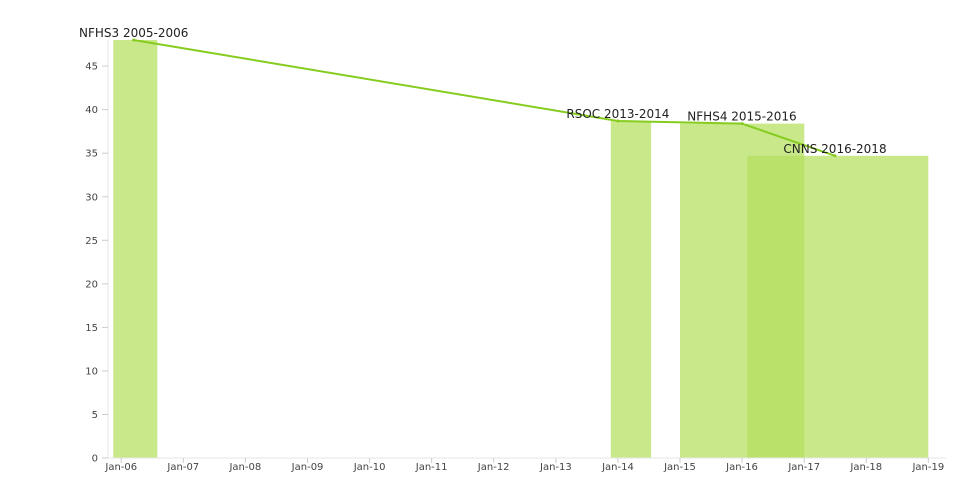  Describe the element at coordinates (91, 67) in the screenshot. I see `y-tick-label: 45` at that location.